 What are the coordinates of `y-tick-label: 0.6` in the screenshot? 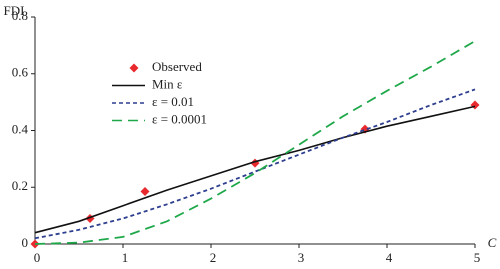 It's located at (20, 72).